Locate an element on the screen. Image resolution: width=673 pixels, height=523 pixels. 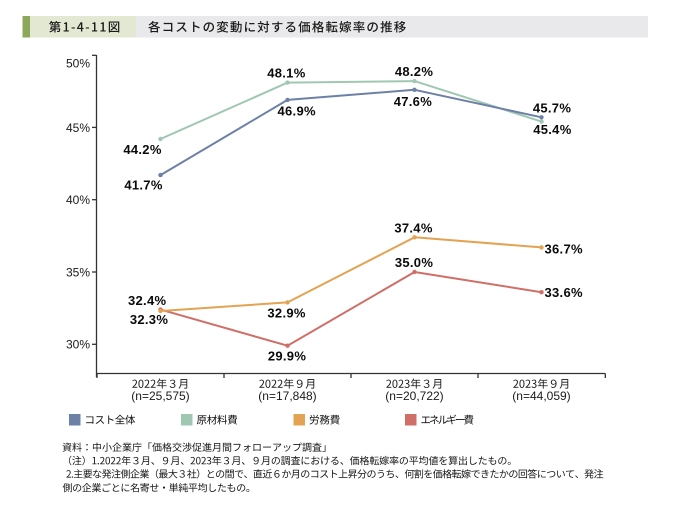
svg-text: 46.9% is located at coordinates (297, 111).